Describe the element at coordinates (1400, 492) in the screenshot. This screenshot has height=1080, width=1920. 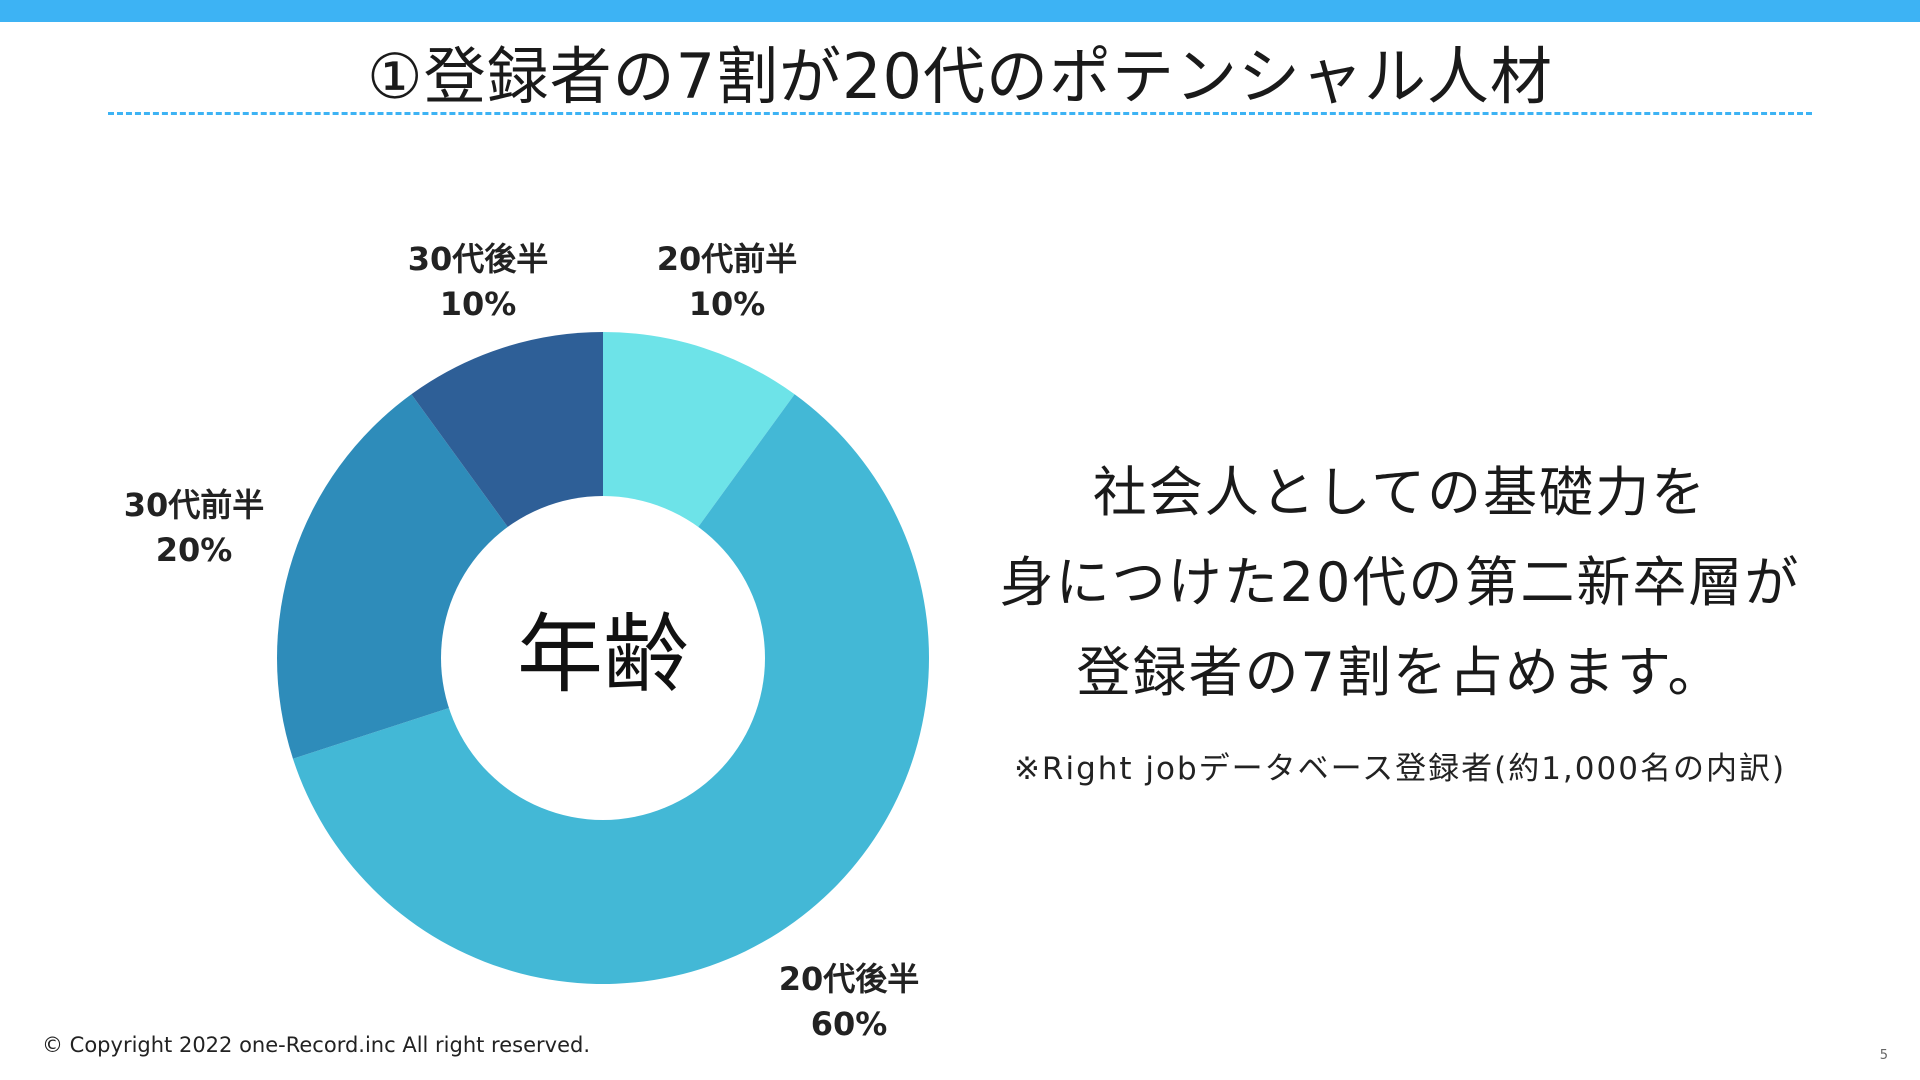
I see `message-line: 社会人としての基礎力を` at that location.